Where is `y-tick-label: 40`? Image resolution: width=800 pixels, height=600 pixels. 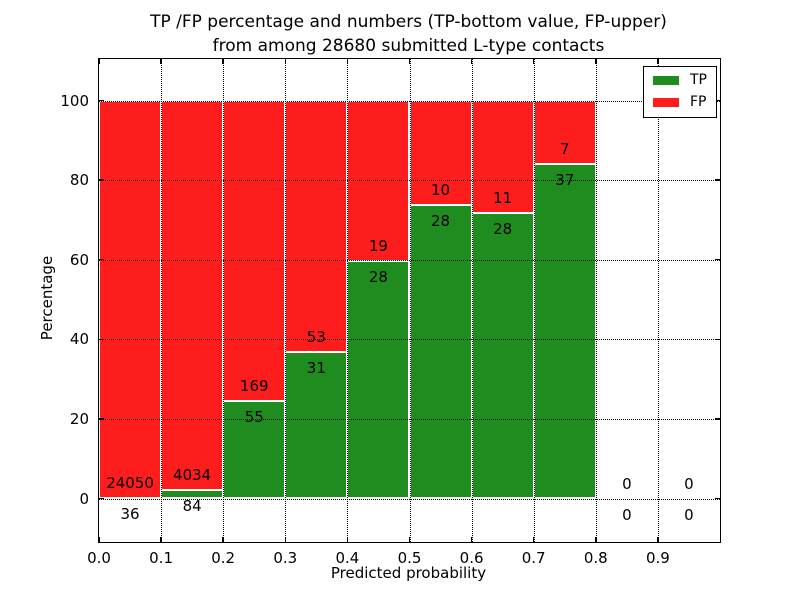 y-tick-label: 40 is located at coordinates (79, 339).